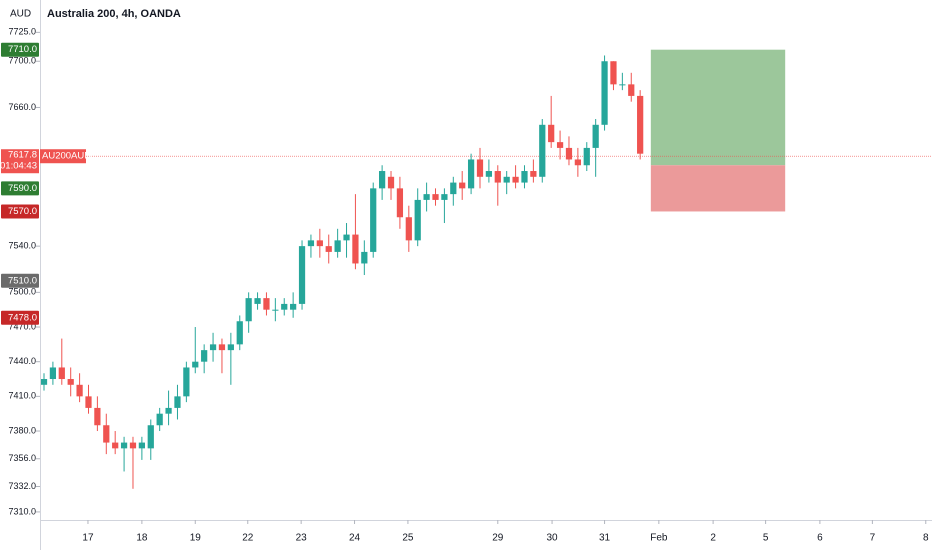  What do you see at coordinates (88, 538) in the screenshot?
I see `x-tick-label: 17` at bounding box center [88, 538].